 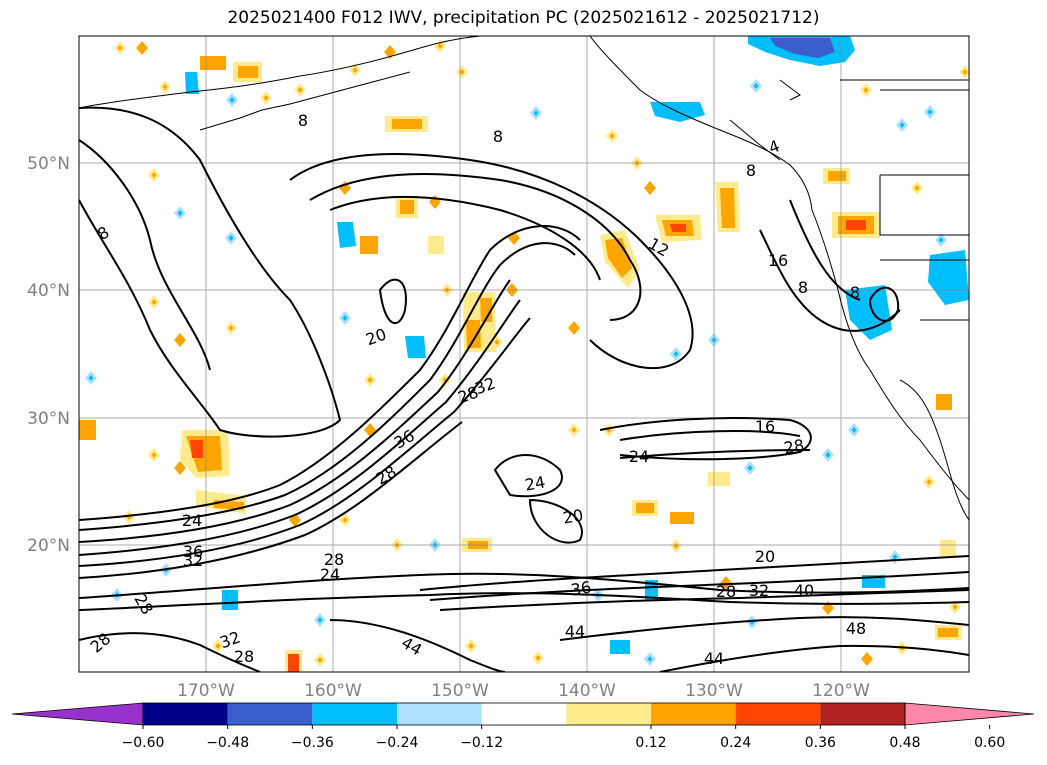 I want to click on lat-label-20n: 20°N, so click(x=48, y=546).